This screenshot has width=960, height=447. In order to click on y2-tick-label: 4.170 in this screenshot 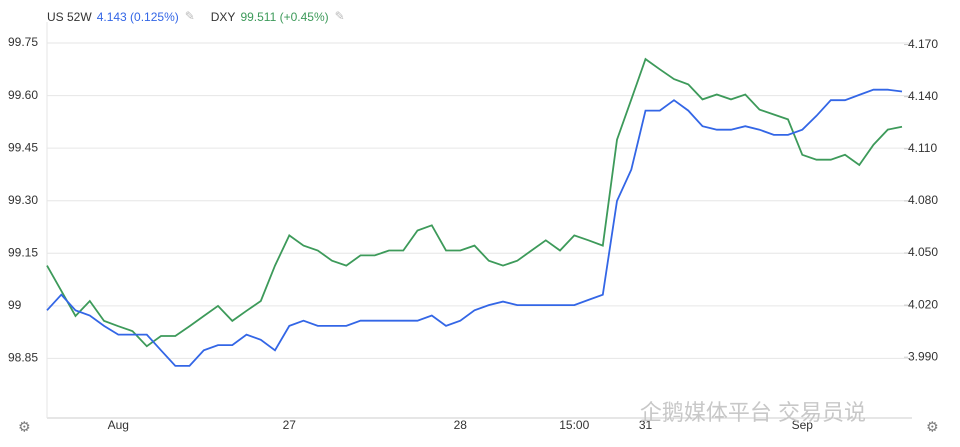, I will do `click(923, 44)`.